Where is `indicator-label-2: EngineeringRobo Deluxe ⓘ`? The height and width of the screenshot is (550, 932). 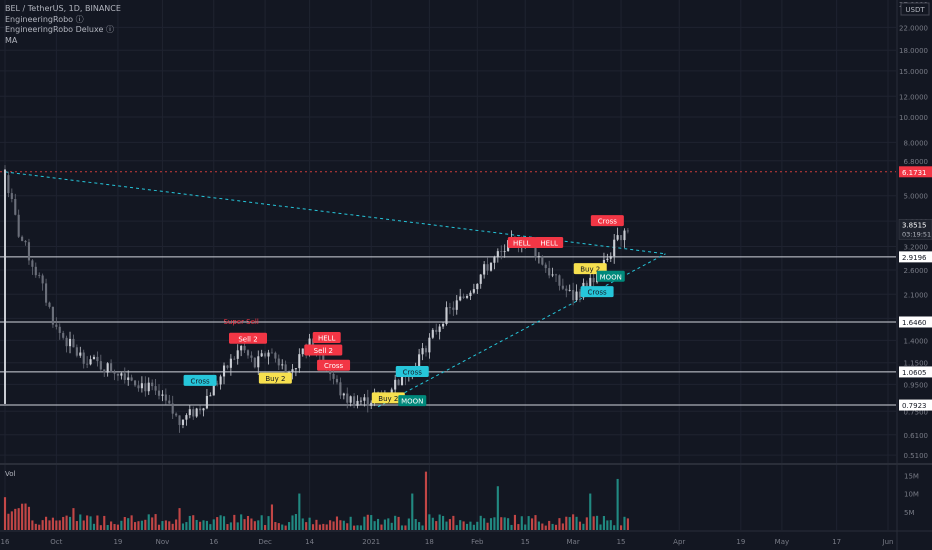
indicator-label-2: EngineeringRobo Deluxe ⓘ is located at coordinates (59, 29).